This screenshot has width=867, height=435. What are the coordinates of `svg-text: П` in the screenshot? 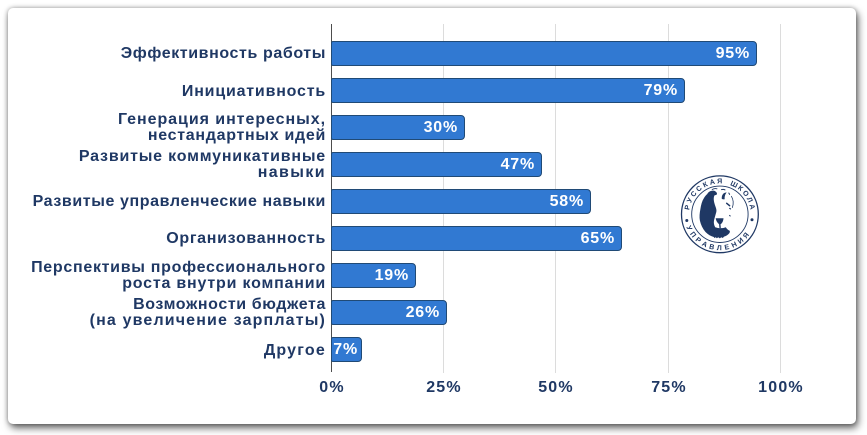 It's located at (692, 234).